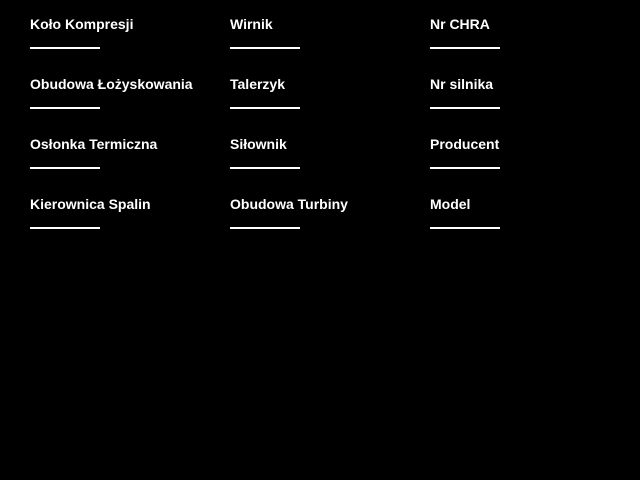 This screenshot has height=480, width=640. What do you see at coordinates (465, 102) in the screenshot?
I see `nr-silnika-input` at bounding box center [465, 102].